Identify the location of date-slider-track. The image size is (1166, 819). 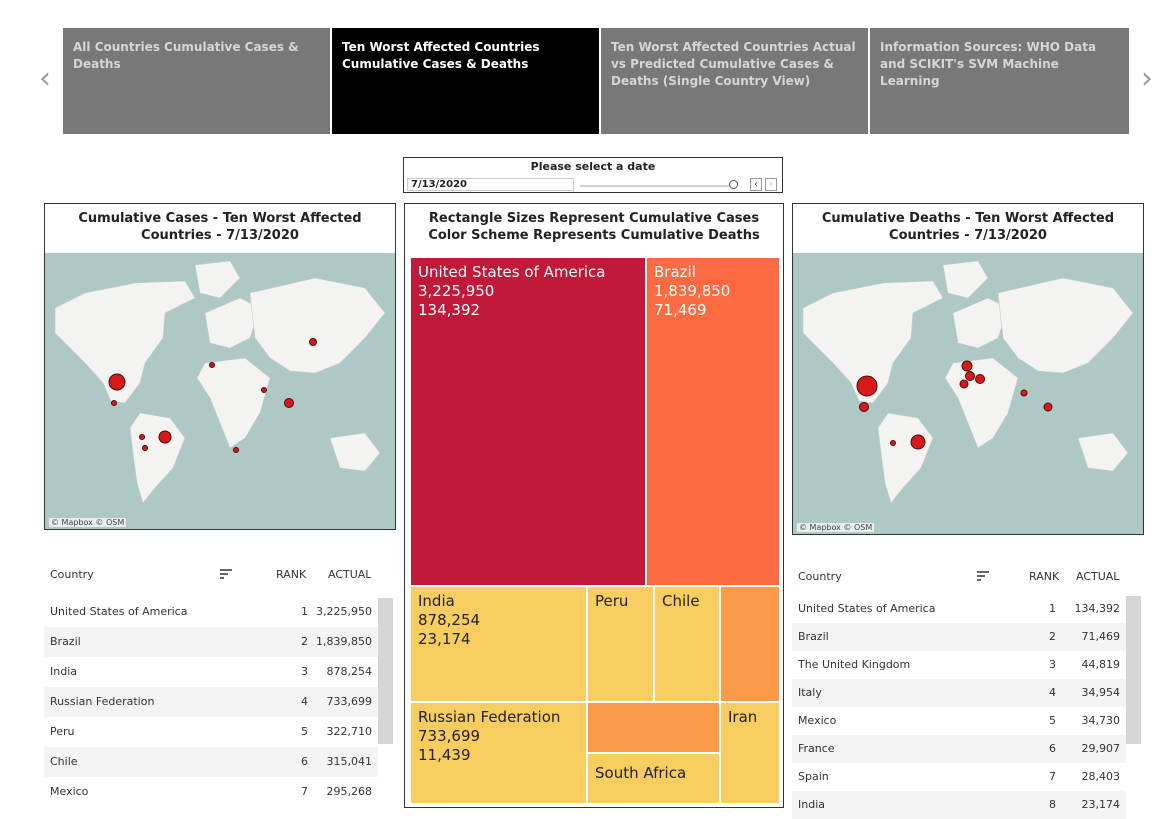
(656, 186).